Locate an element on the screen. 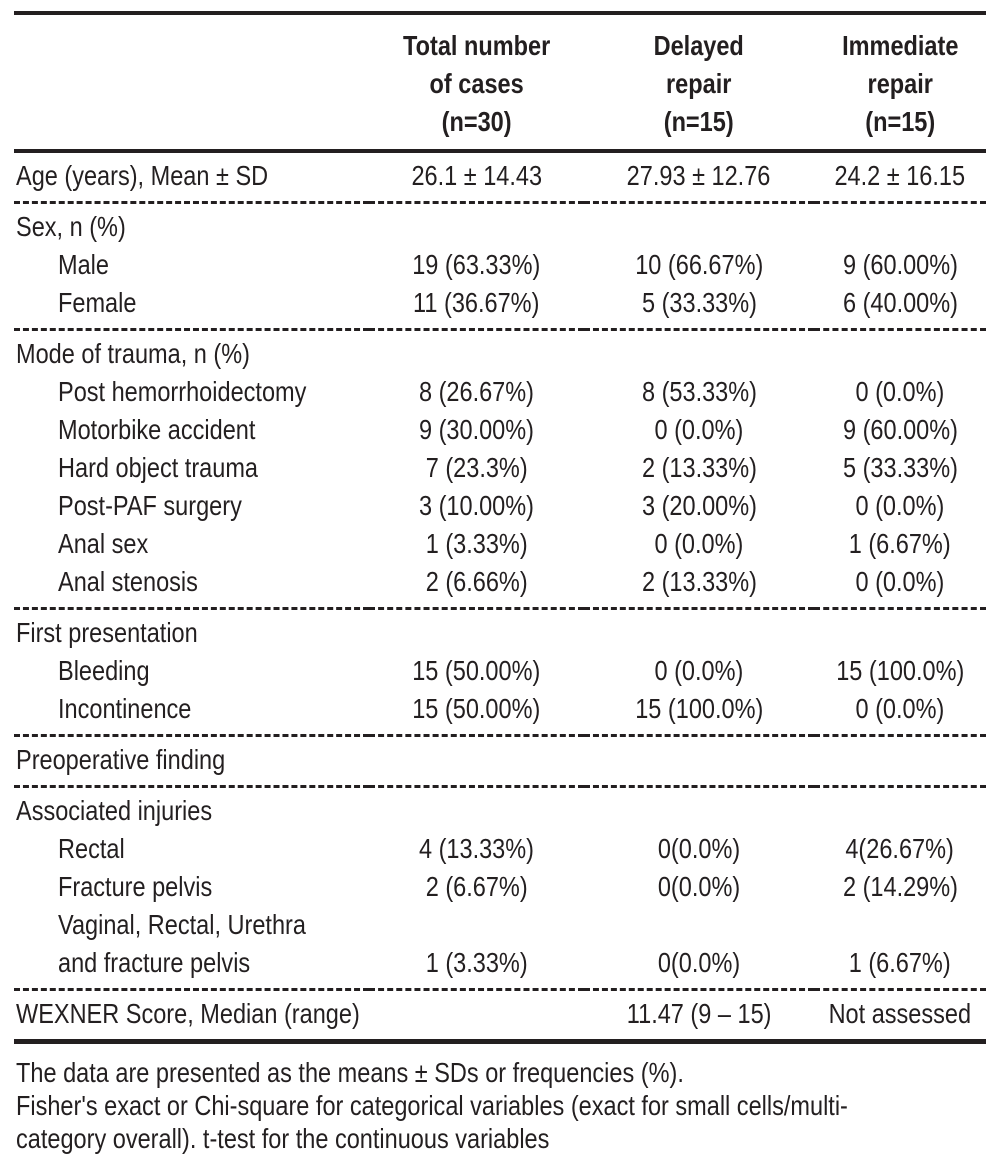  row-label: Rectal is located at coordinates (191, 849).